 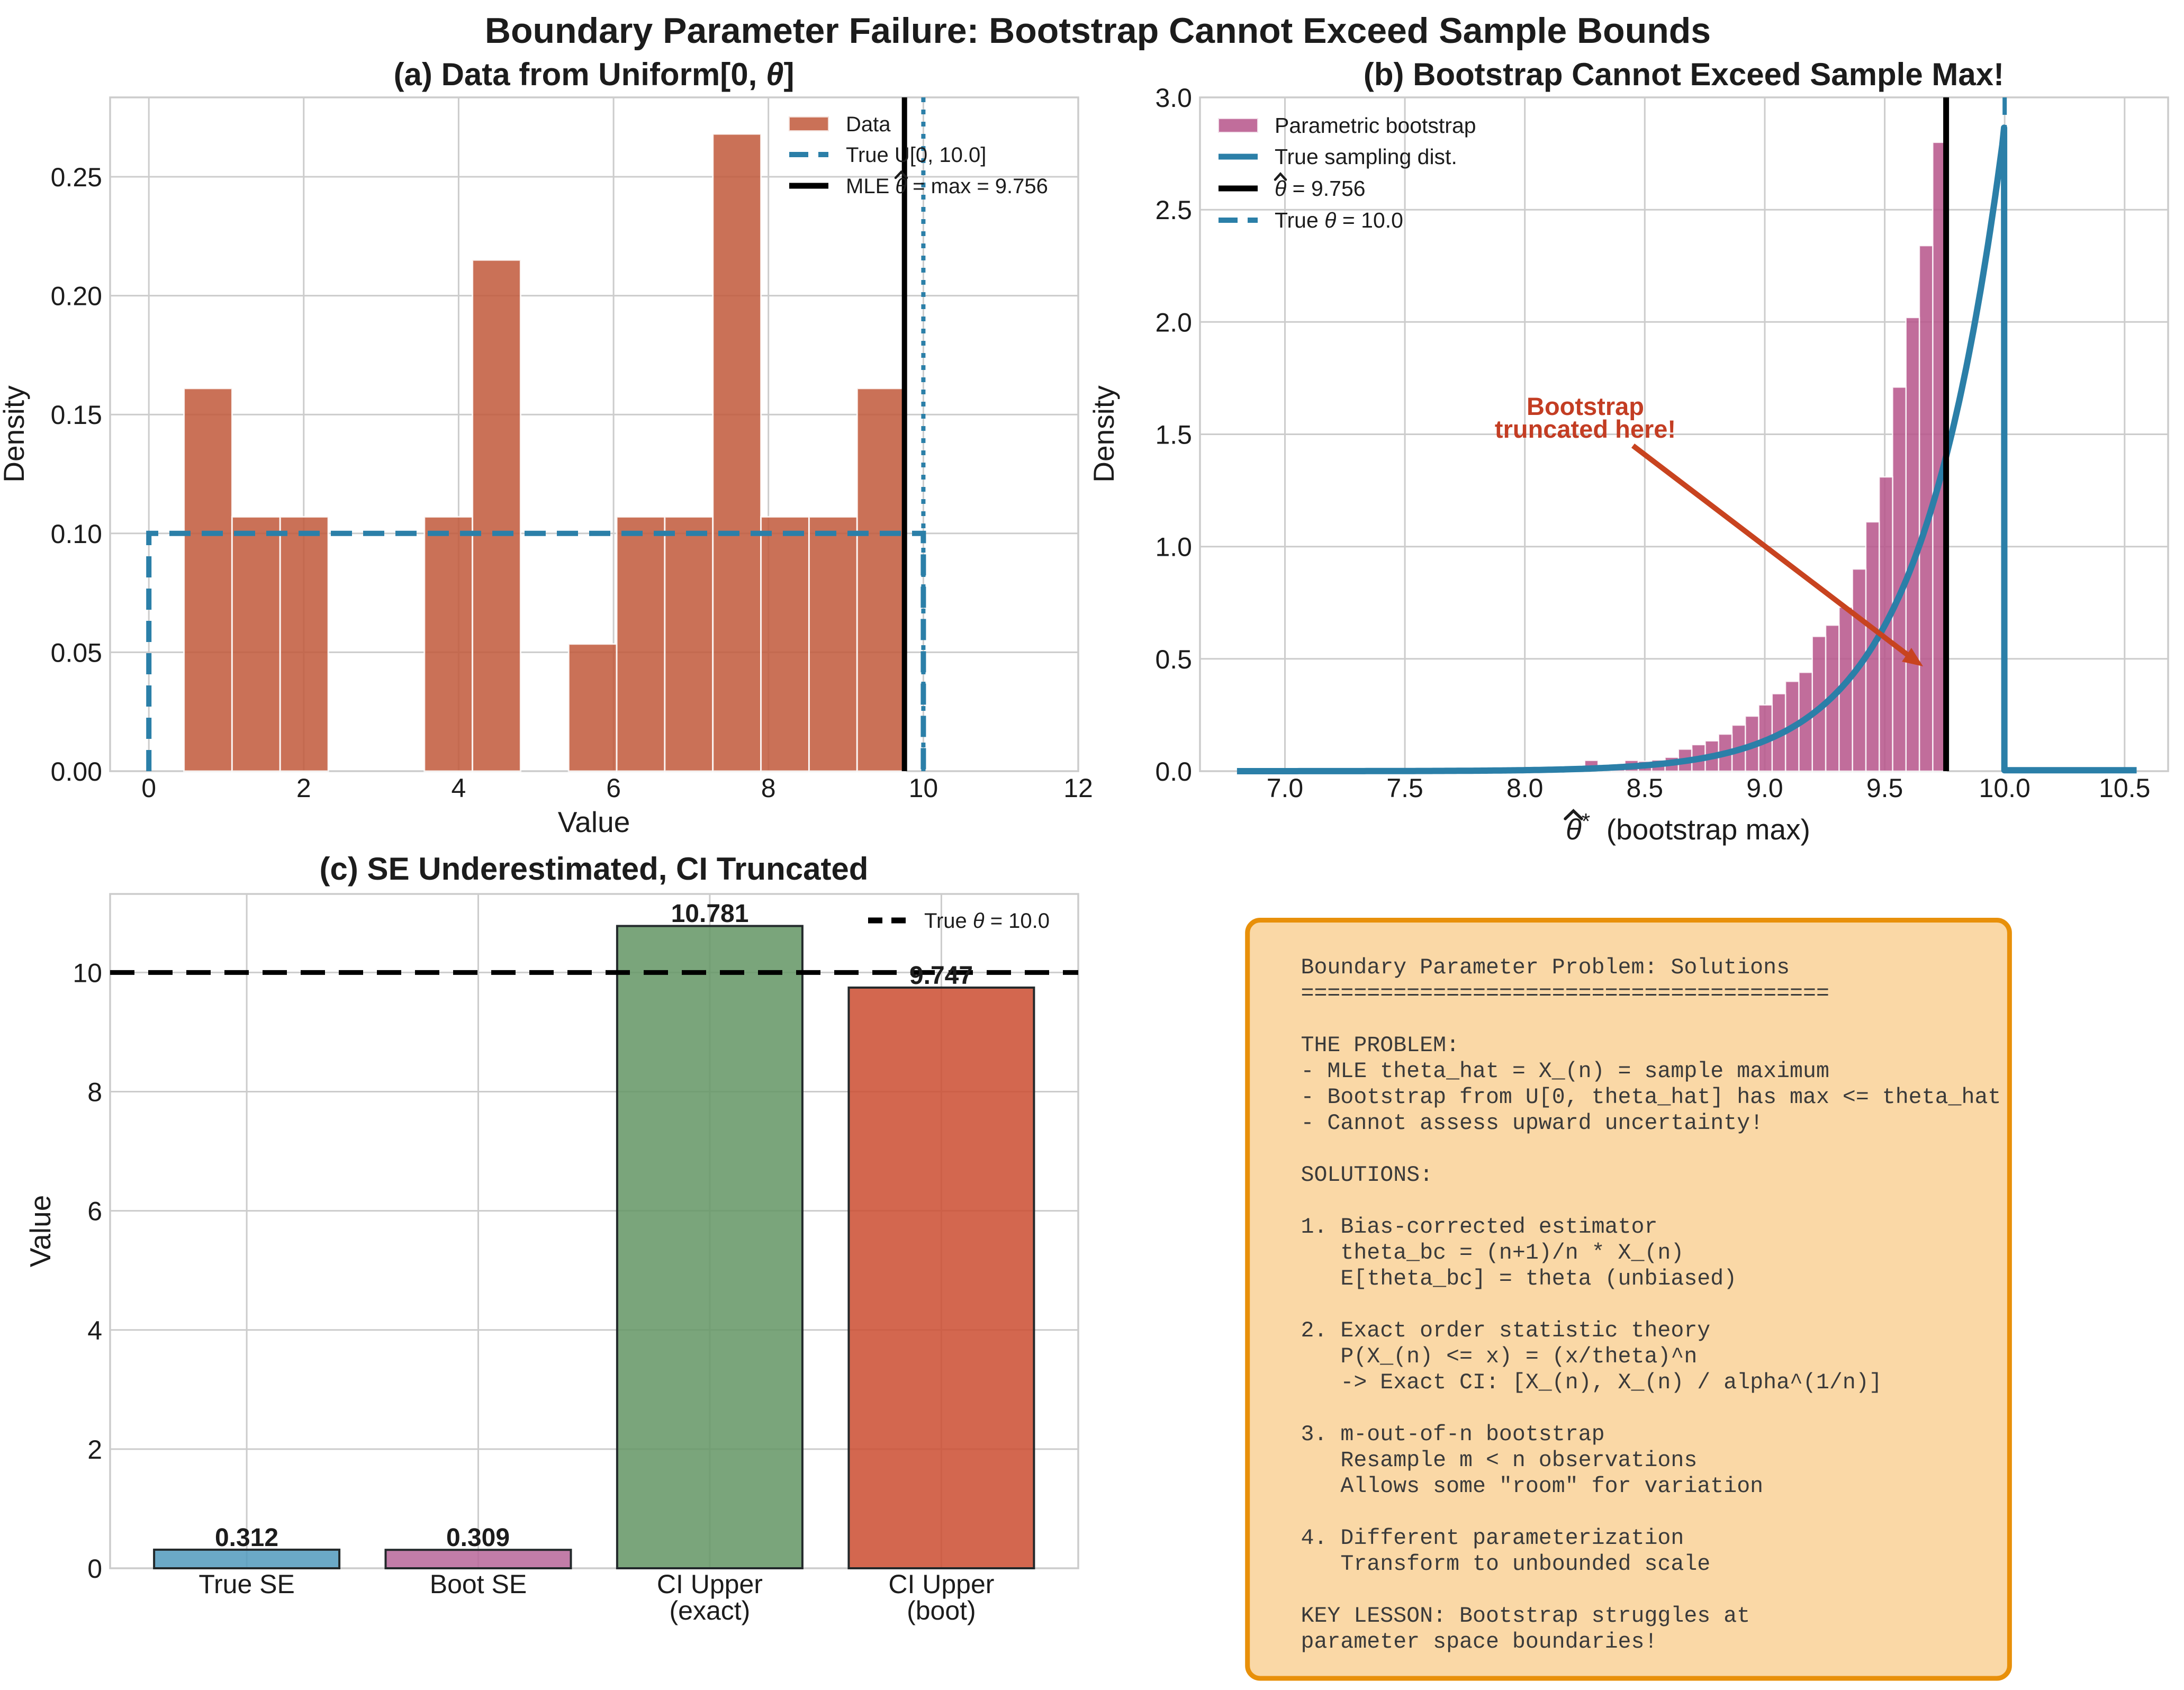 I want to click on svg-text: 0.5, so click(x=1173, y=659).